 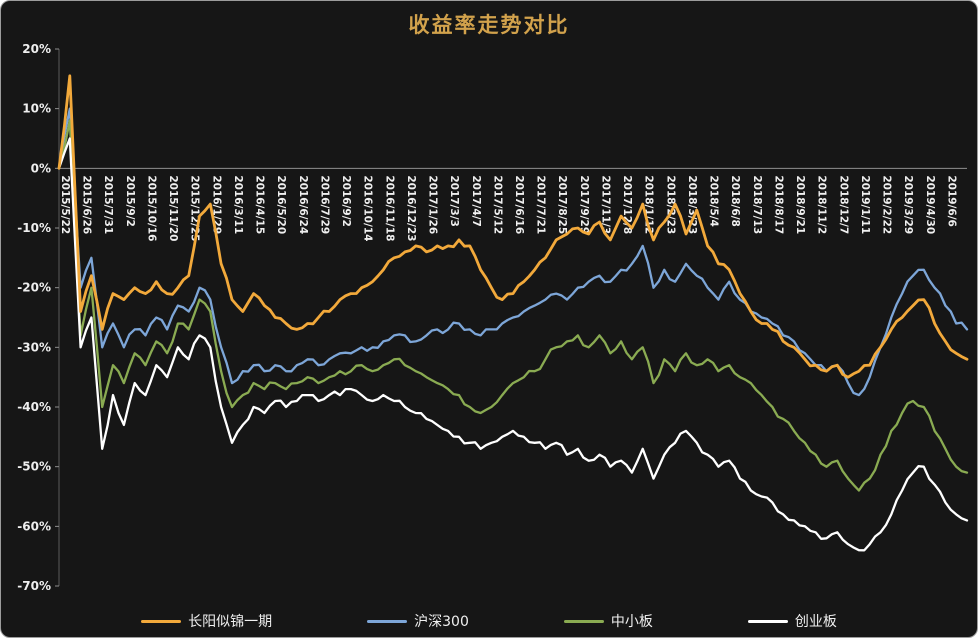 What do you see at coordinates (130, 201) in the screenshot?
I see `x-tick-label: 2015/9/2` at bounding box center [130, 201].